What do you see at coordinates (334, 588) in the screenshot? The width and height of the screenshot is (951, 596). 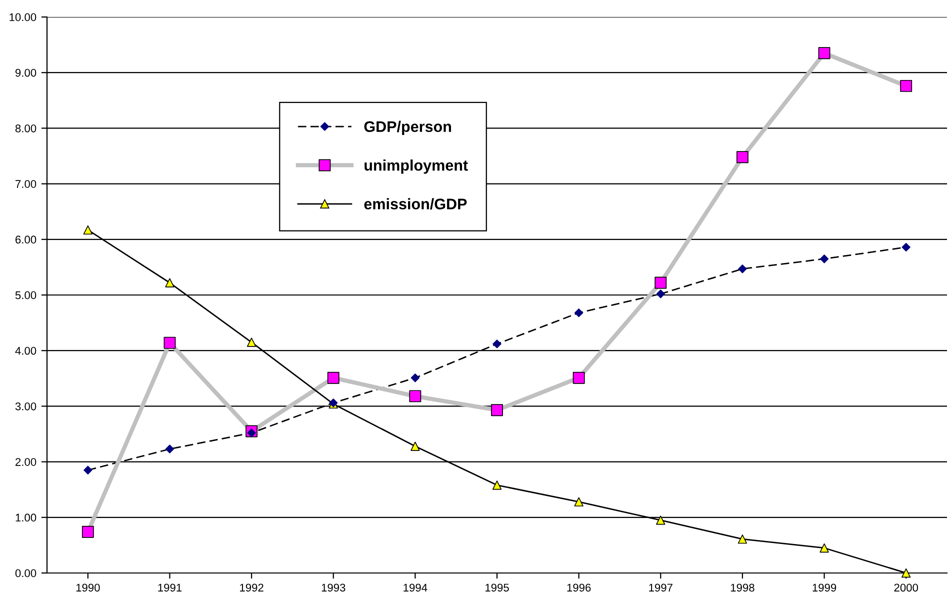 I see `x-tick-label: 1993` at bounding box center [334, 588].